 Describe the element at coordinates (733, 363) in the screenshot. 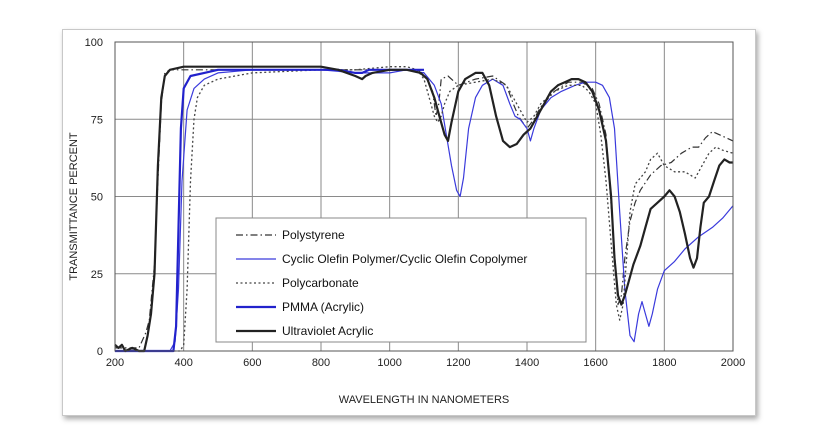

I see `x-tick-label: 2000` at that location.